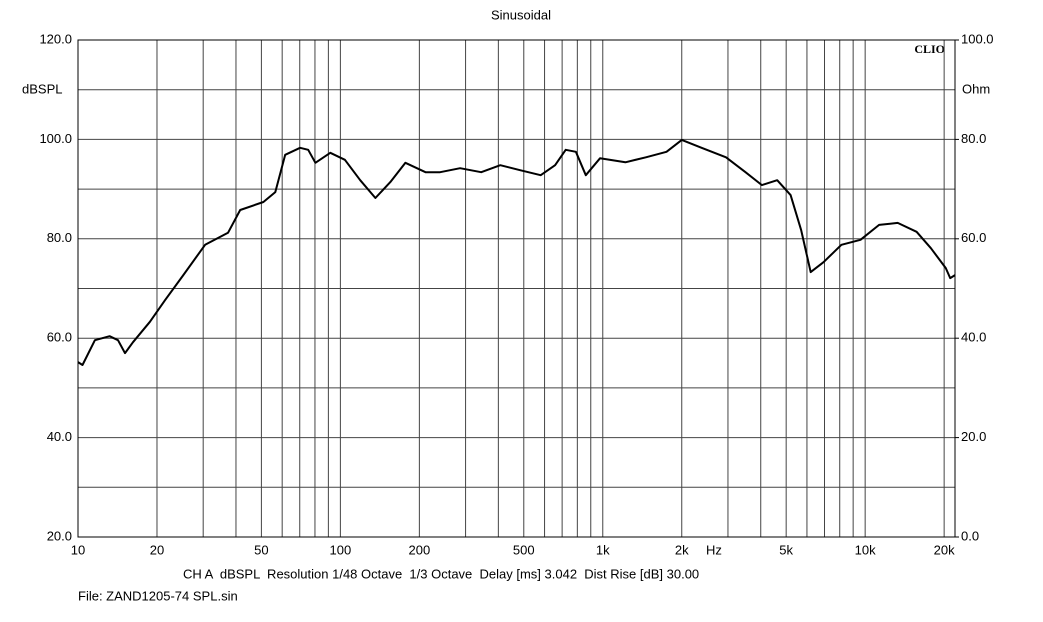  What do you see at coordinates (970, 535) in the screenshot?
I see `y2-tick-label: 0.0` at bounding box center [970, 535].